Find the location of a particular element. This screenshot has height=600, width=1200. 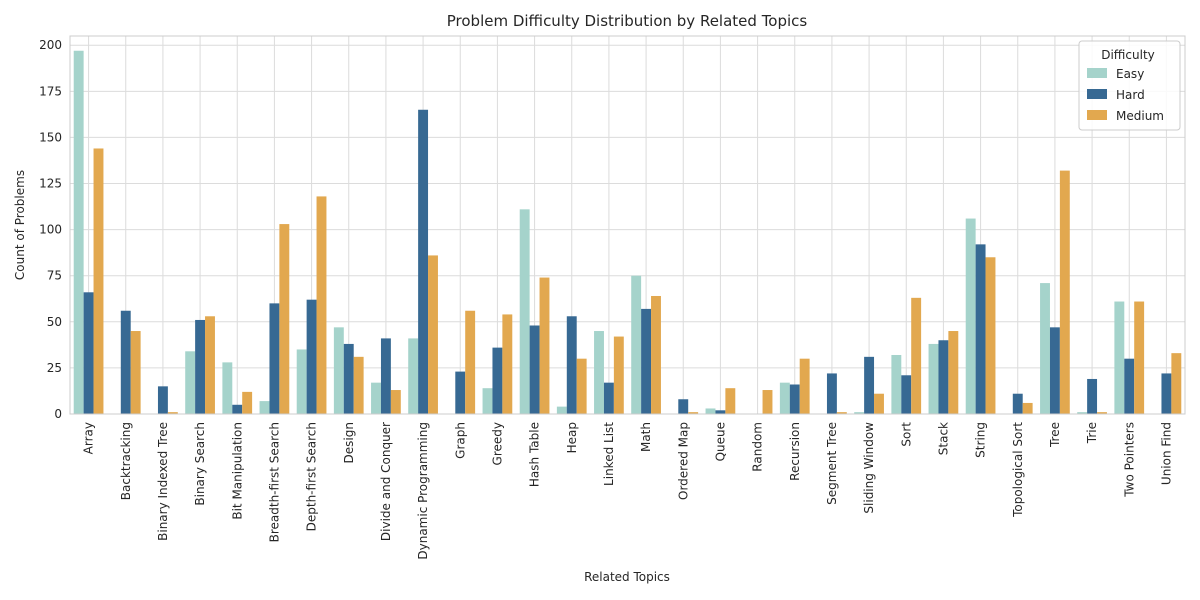

legend-items: Easy Hard Medium is located at coordinates (1125, 95).